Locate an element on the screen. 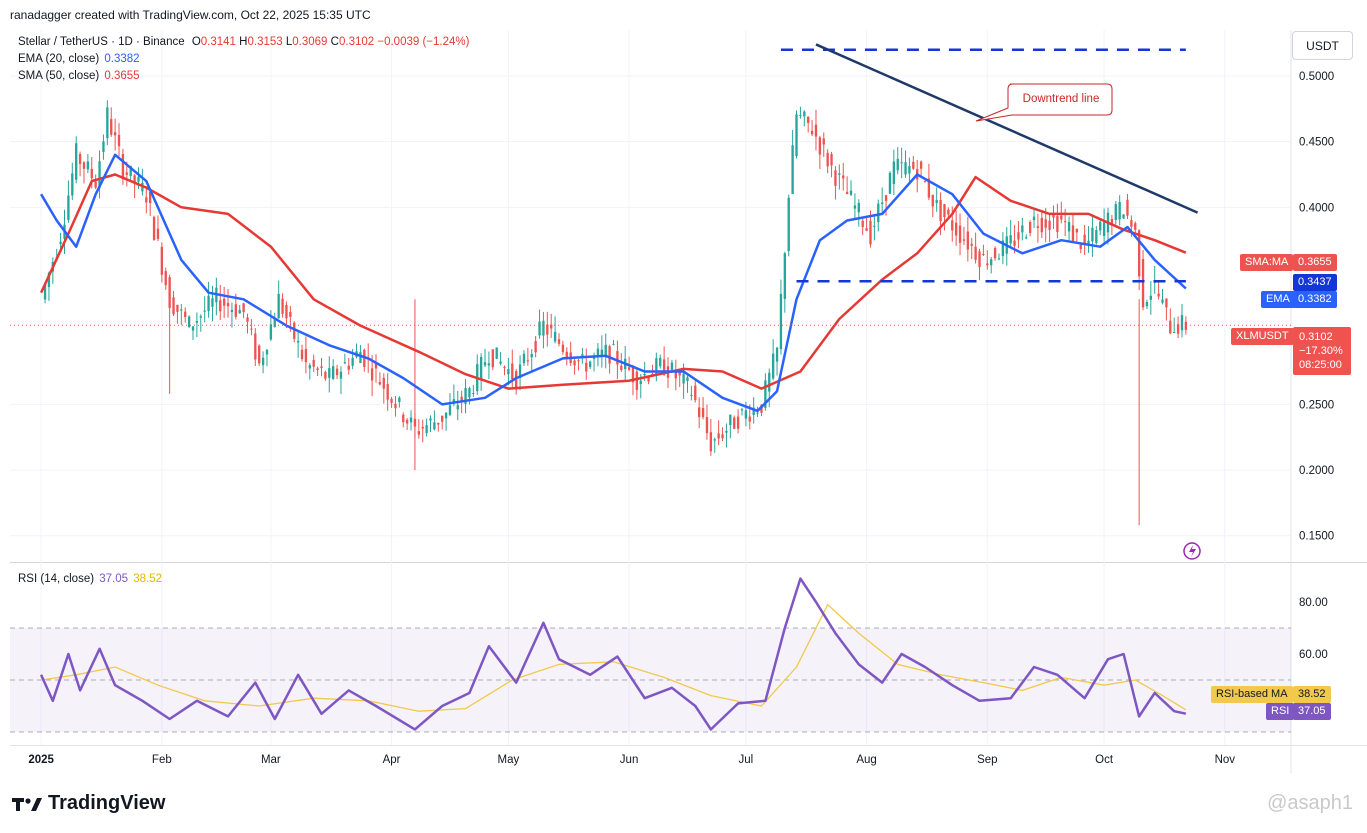 The height and width of the screenshot is (833, 1367). currency-button: USDT is located at coordinates (1322, 45).